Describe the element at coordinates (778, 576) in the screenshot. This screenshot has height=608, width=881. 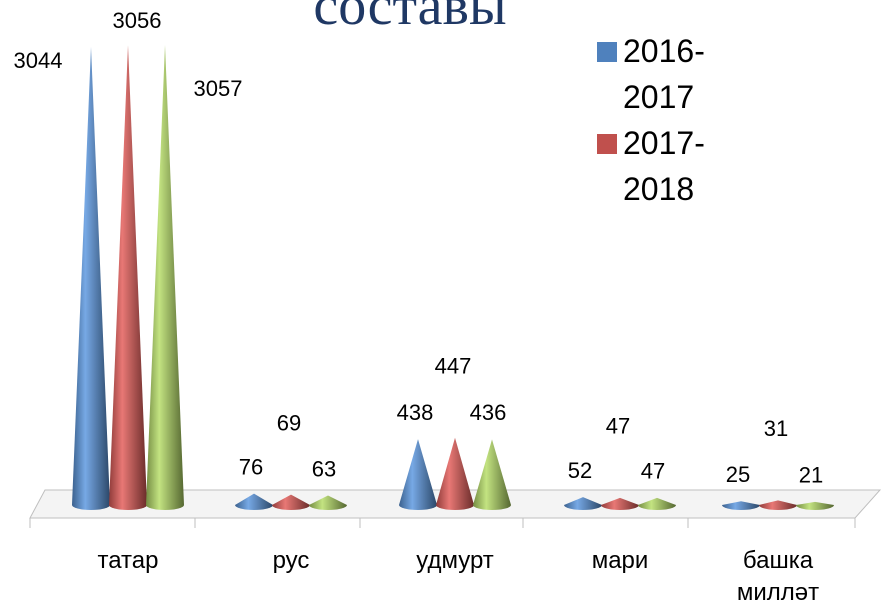
I see `x-tick-label: башка миллəт` at that location.